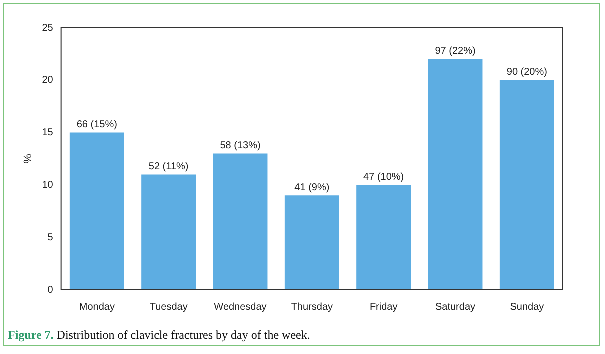 The image size is (605, 354). I want to click on caption: Figure 7. Distribution of clavicle fractures by day of the week., so click(159, 335).